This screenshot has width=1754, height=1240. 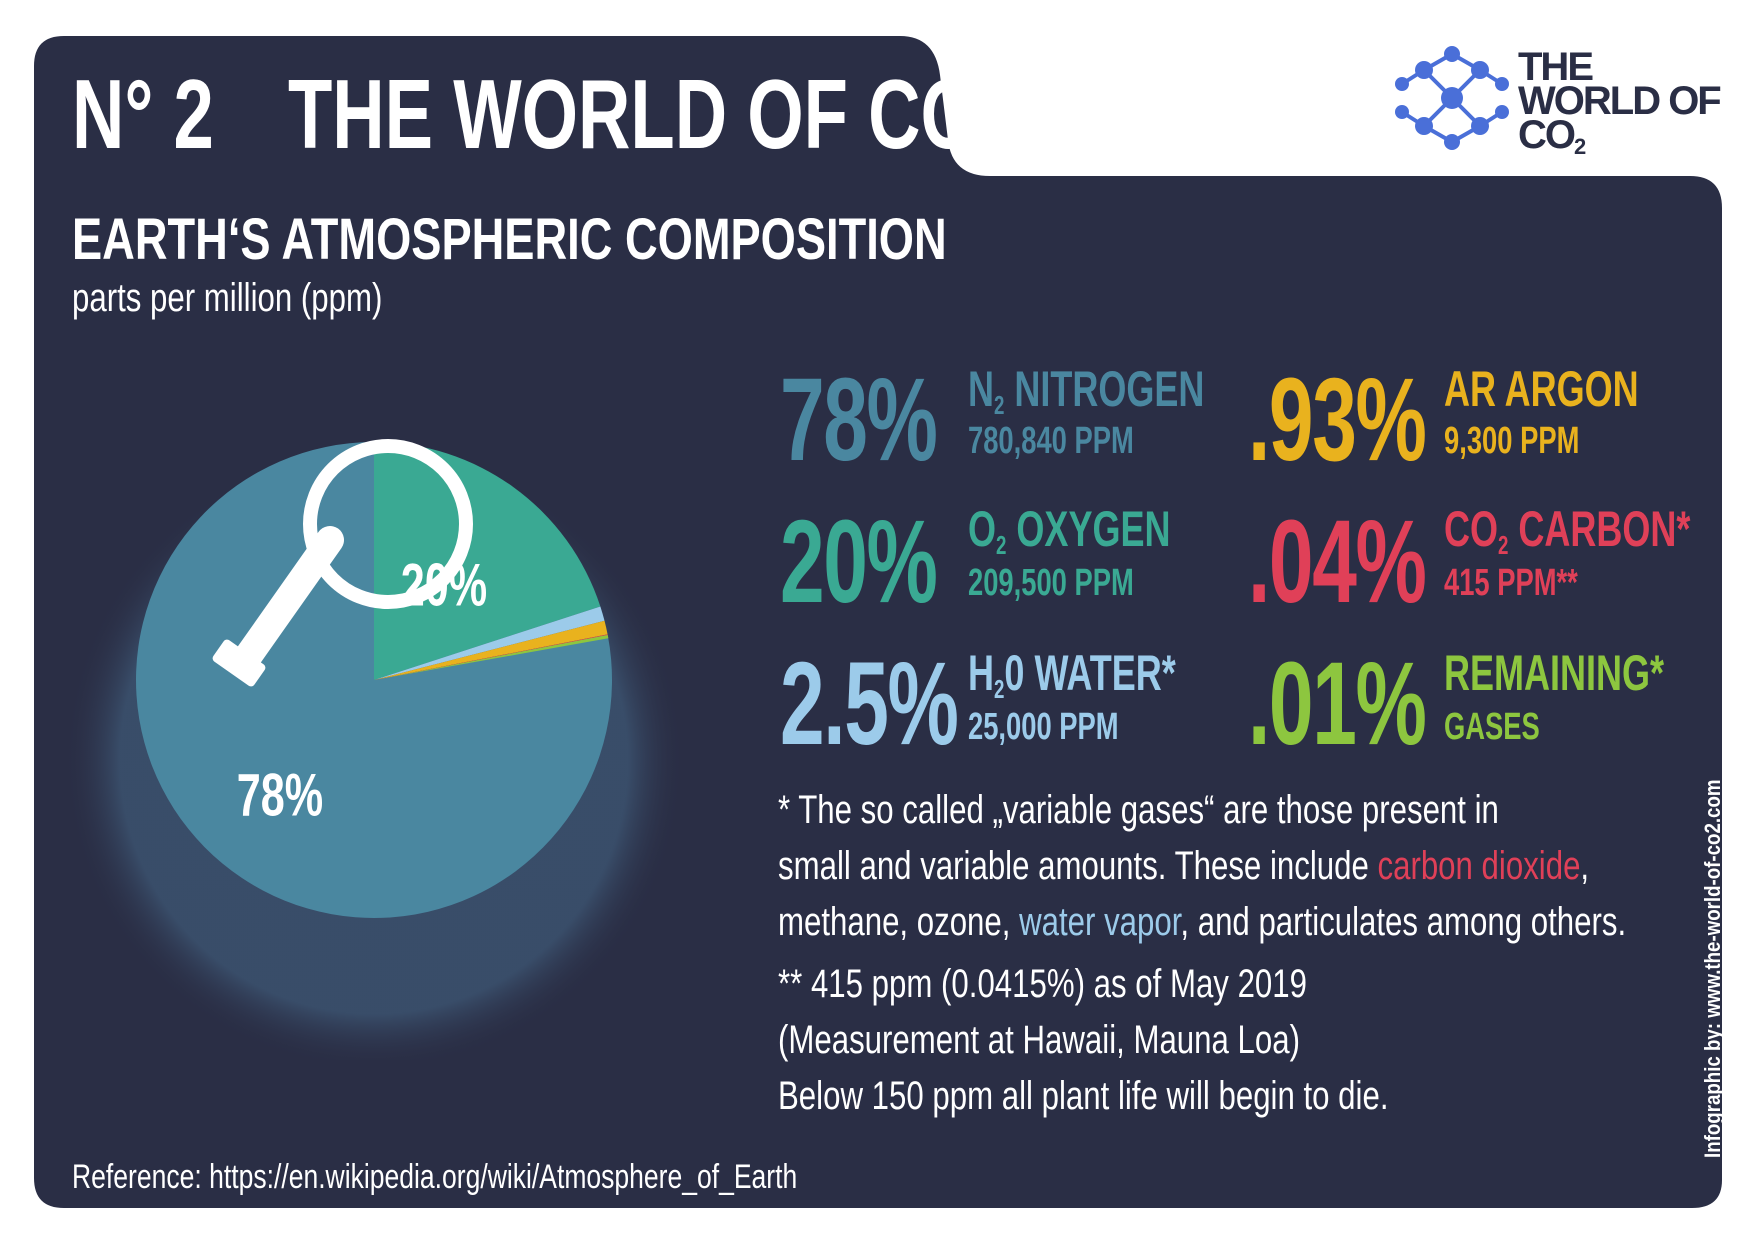 I want to click on infographic-number: N° 2, so click(x=143, y=114).